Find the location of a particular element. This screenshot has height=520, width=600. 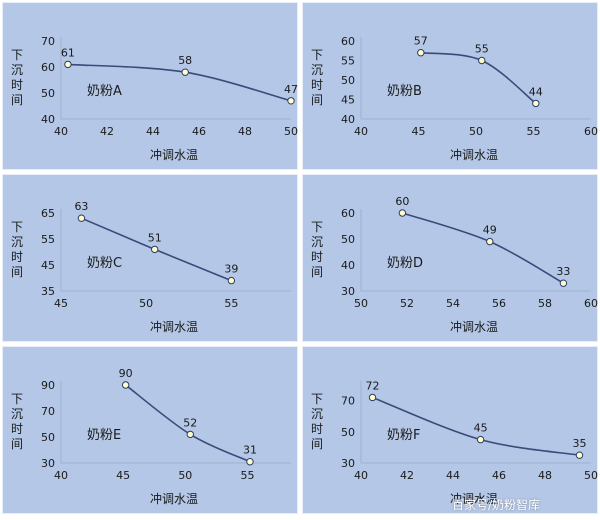

data-label: 47 is located at coordinates (291, 89).